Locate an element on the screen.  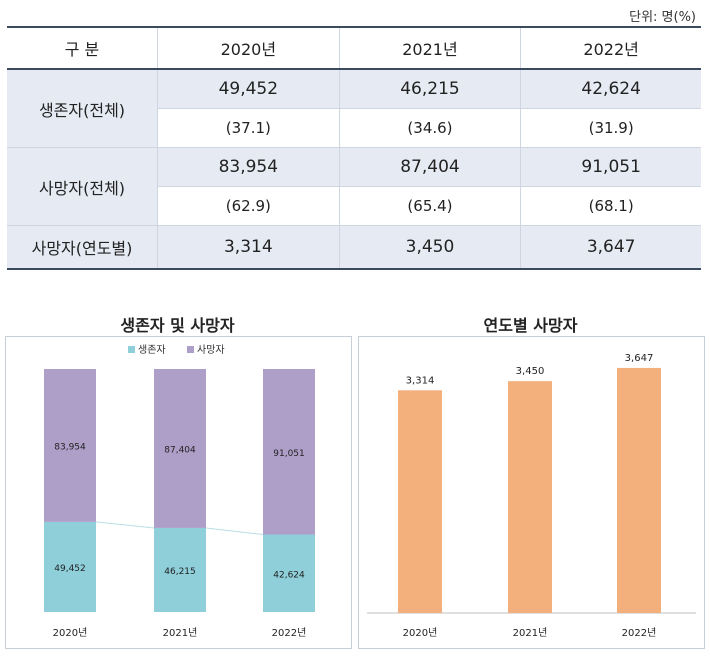
table-cell: (62.9) is located at coordinates (248, 206).